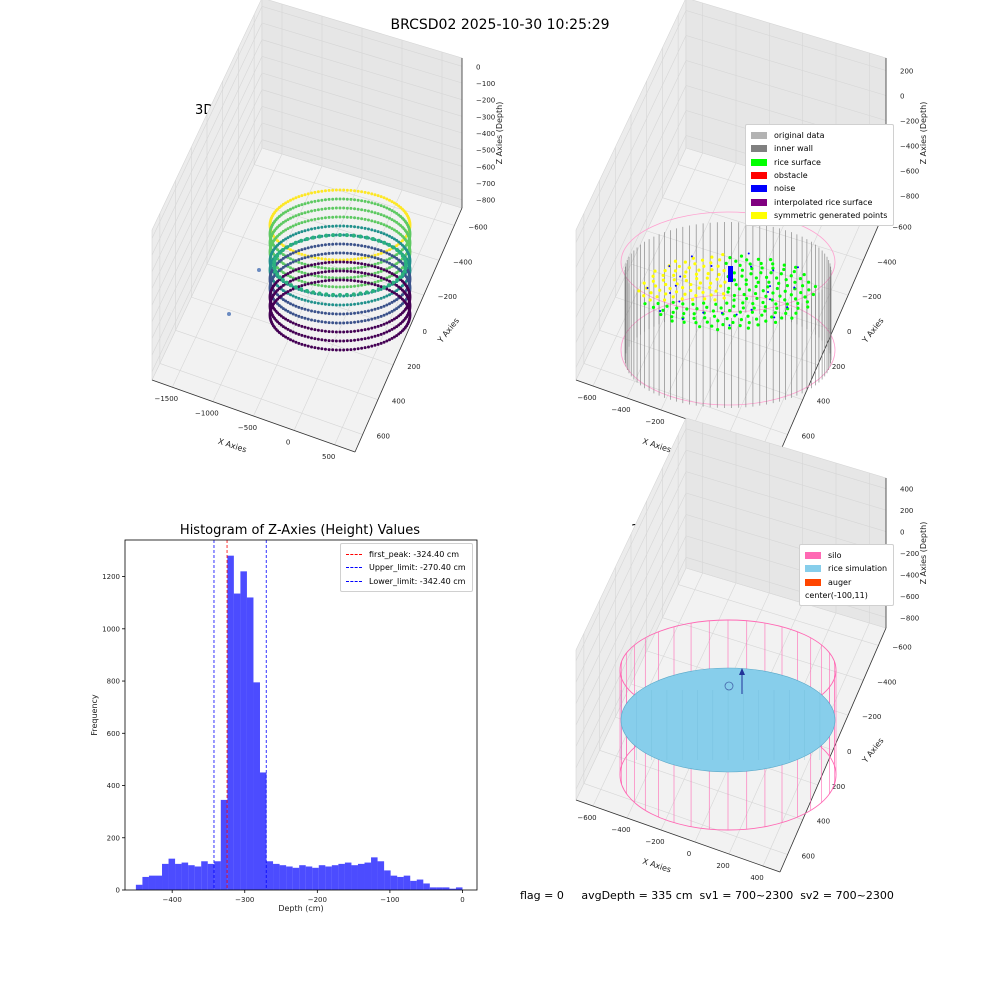 The image size is (1000, 1000). Describe the element at coordinates (728, 262) in the screenshot. I see `plot2-silo-top` at that location.